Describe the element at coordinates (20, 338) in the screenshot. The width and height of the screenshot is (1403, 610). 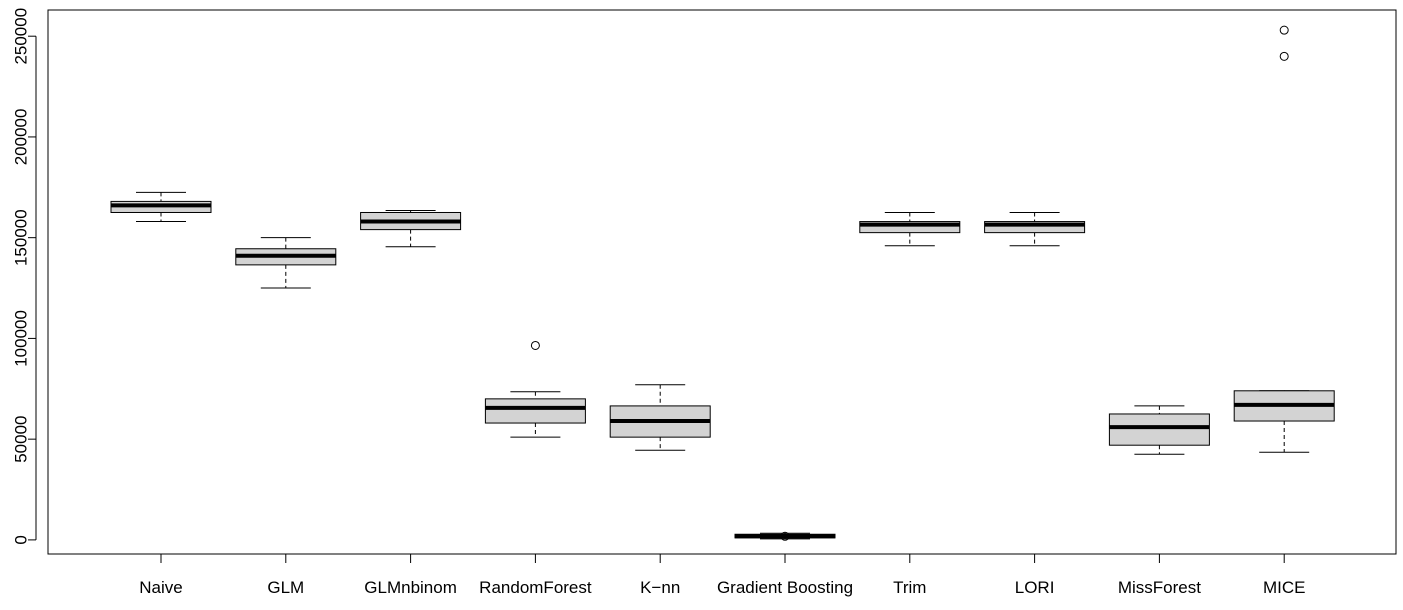
I see `y-tick-label: 100000` at that location.